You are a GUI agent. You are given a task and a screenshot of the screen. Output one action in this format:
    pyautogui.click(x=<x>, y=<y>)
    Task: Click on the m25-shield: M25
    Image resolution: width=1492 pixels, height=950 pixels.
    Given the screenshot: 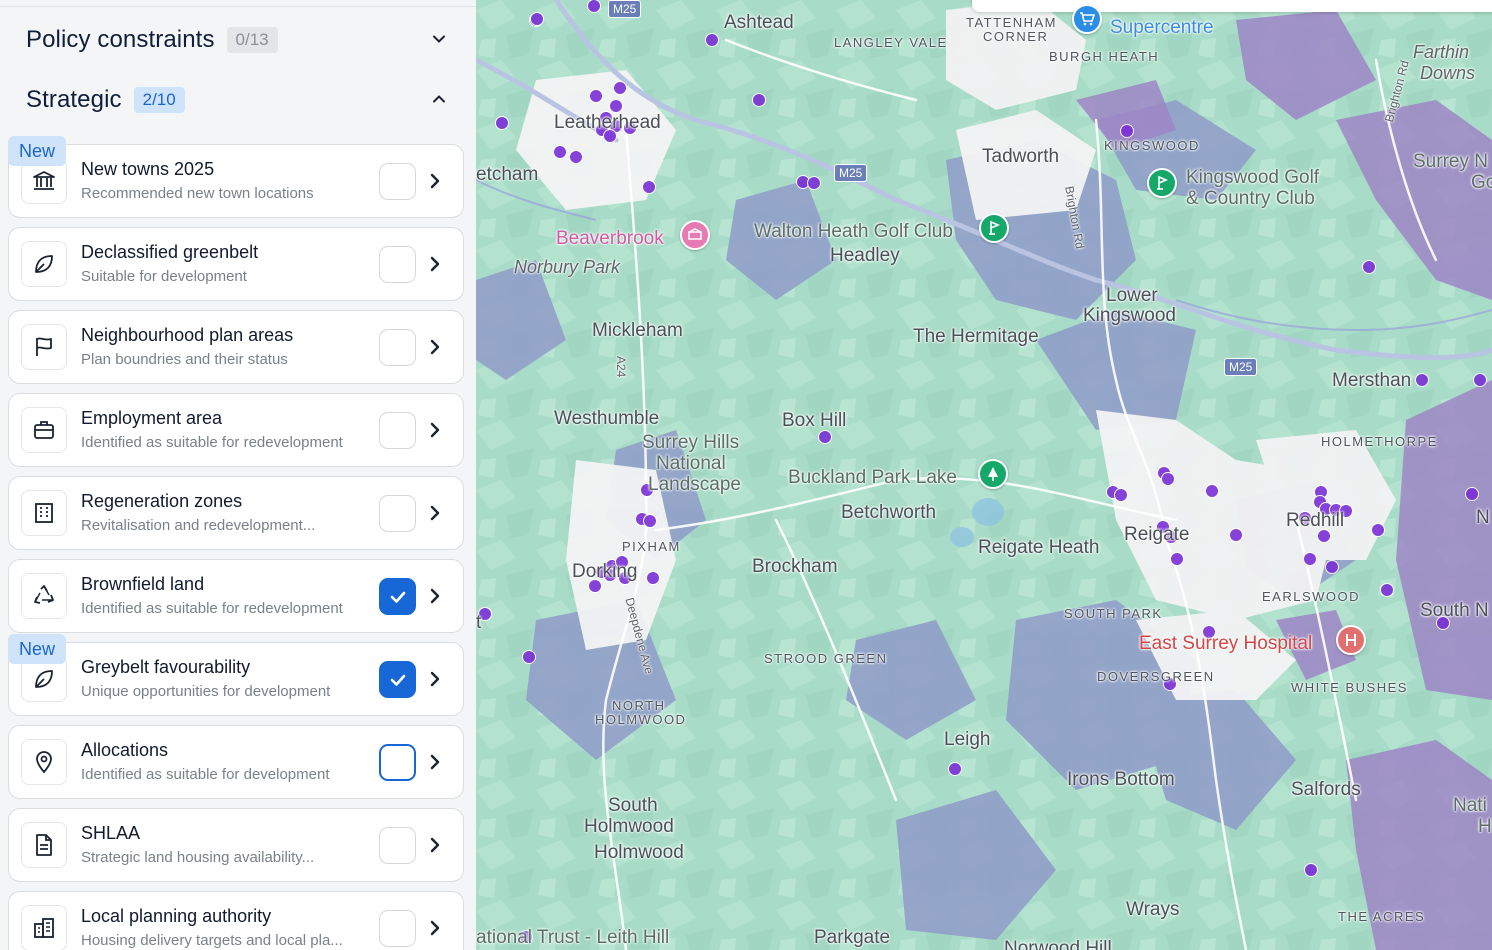 What is the action you would take?
    pyautogui.click(x=1241, y=367)
    